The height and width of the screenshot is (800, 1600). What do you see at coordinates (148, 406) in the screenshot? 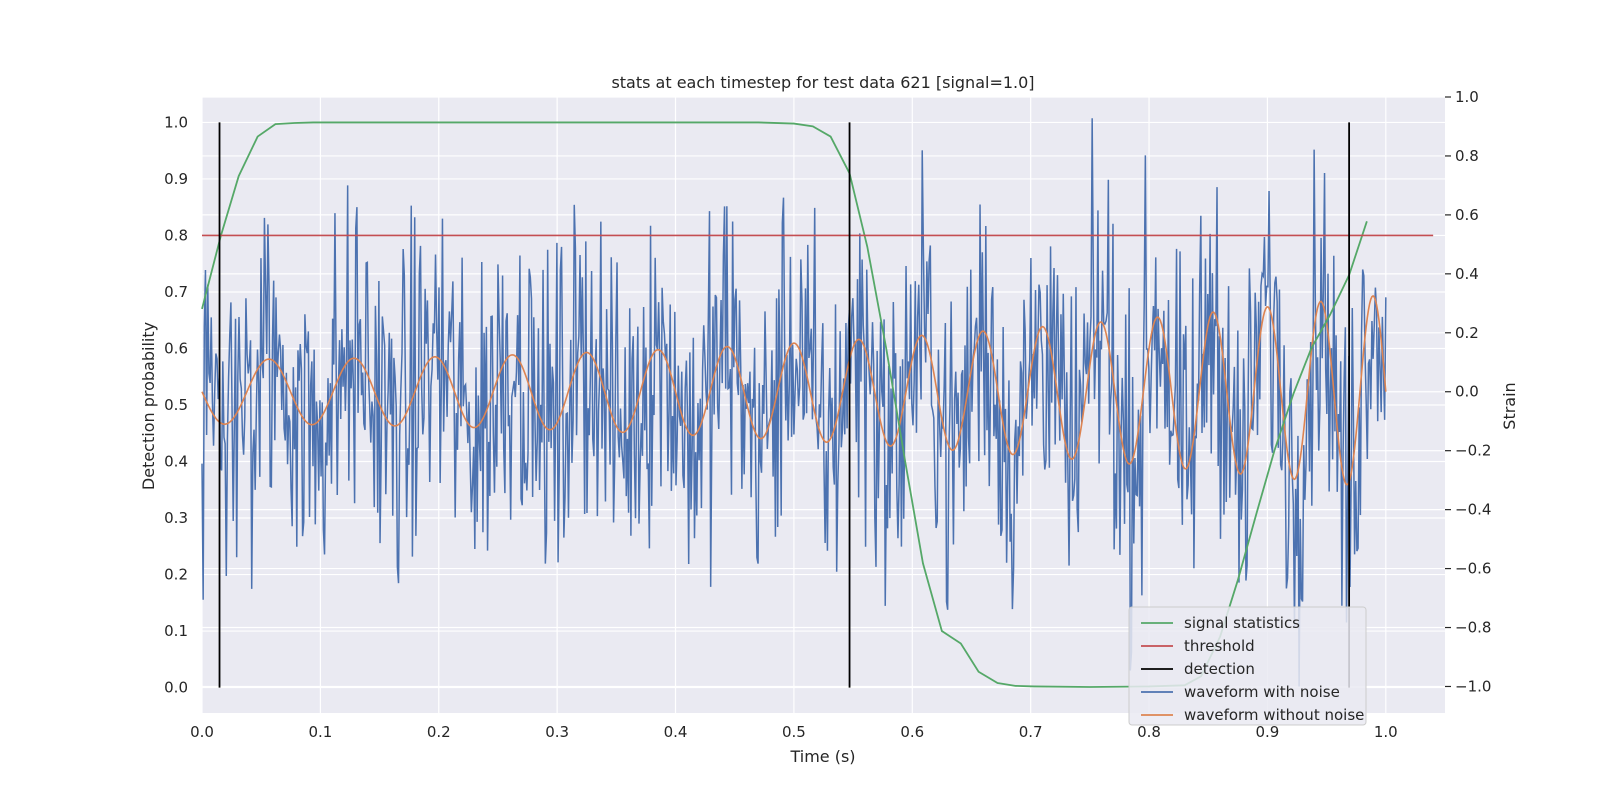
I see `y-axis-label: Detection probability` at bounding box center [148, 406].